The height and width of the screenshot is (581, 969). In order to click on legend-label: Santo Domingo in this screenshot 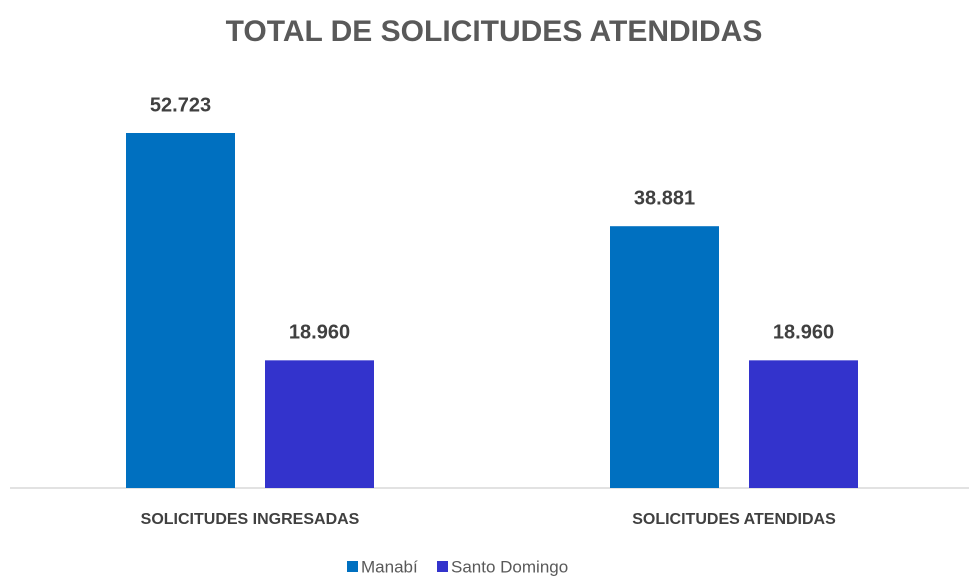, I will do `click(509, 566)`.